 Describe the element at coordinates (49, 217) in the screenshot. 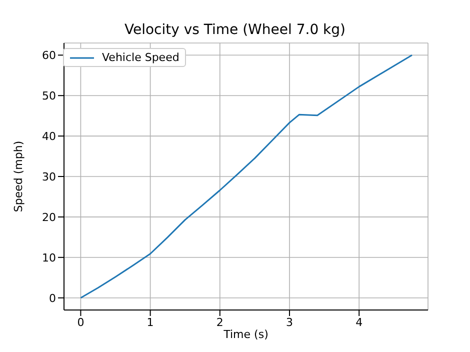

I see `y-tick-label: 20` at that location.